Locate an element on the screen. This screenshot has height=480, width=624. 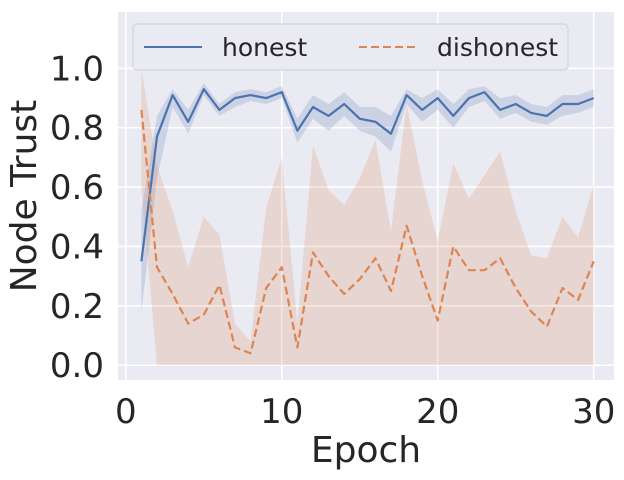
legend-label-honest: honest is located at coordinates (264, 47).